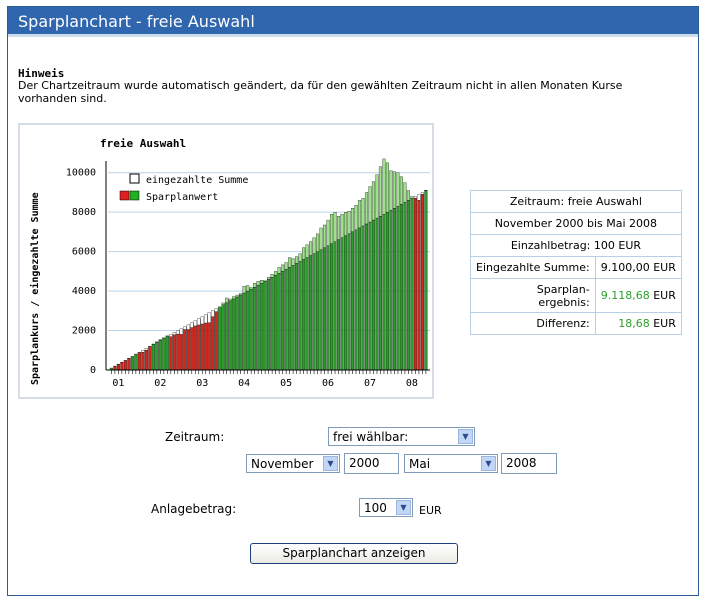  What do you see at coordinates (293, 463) in the screenshot?
I see `start-month-select: November ▼` at bounding box center [293, 463].